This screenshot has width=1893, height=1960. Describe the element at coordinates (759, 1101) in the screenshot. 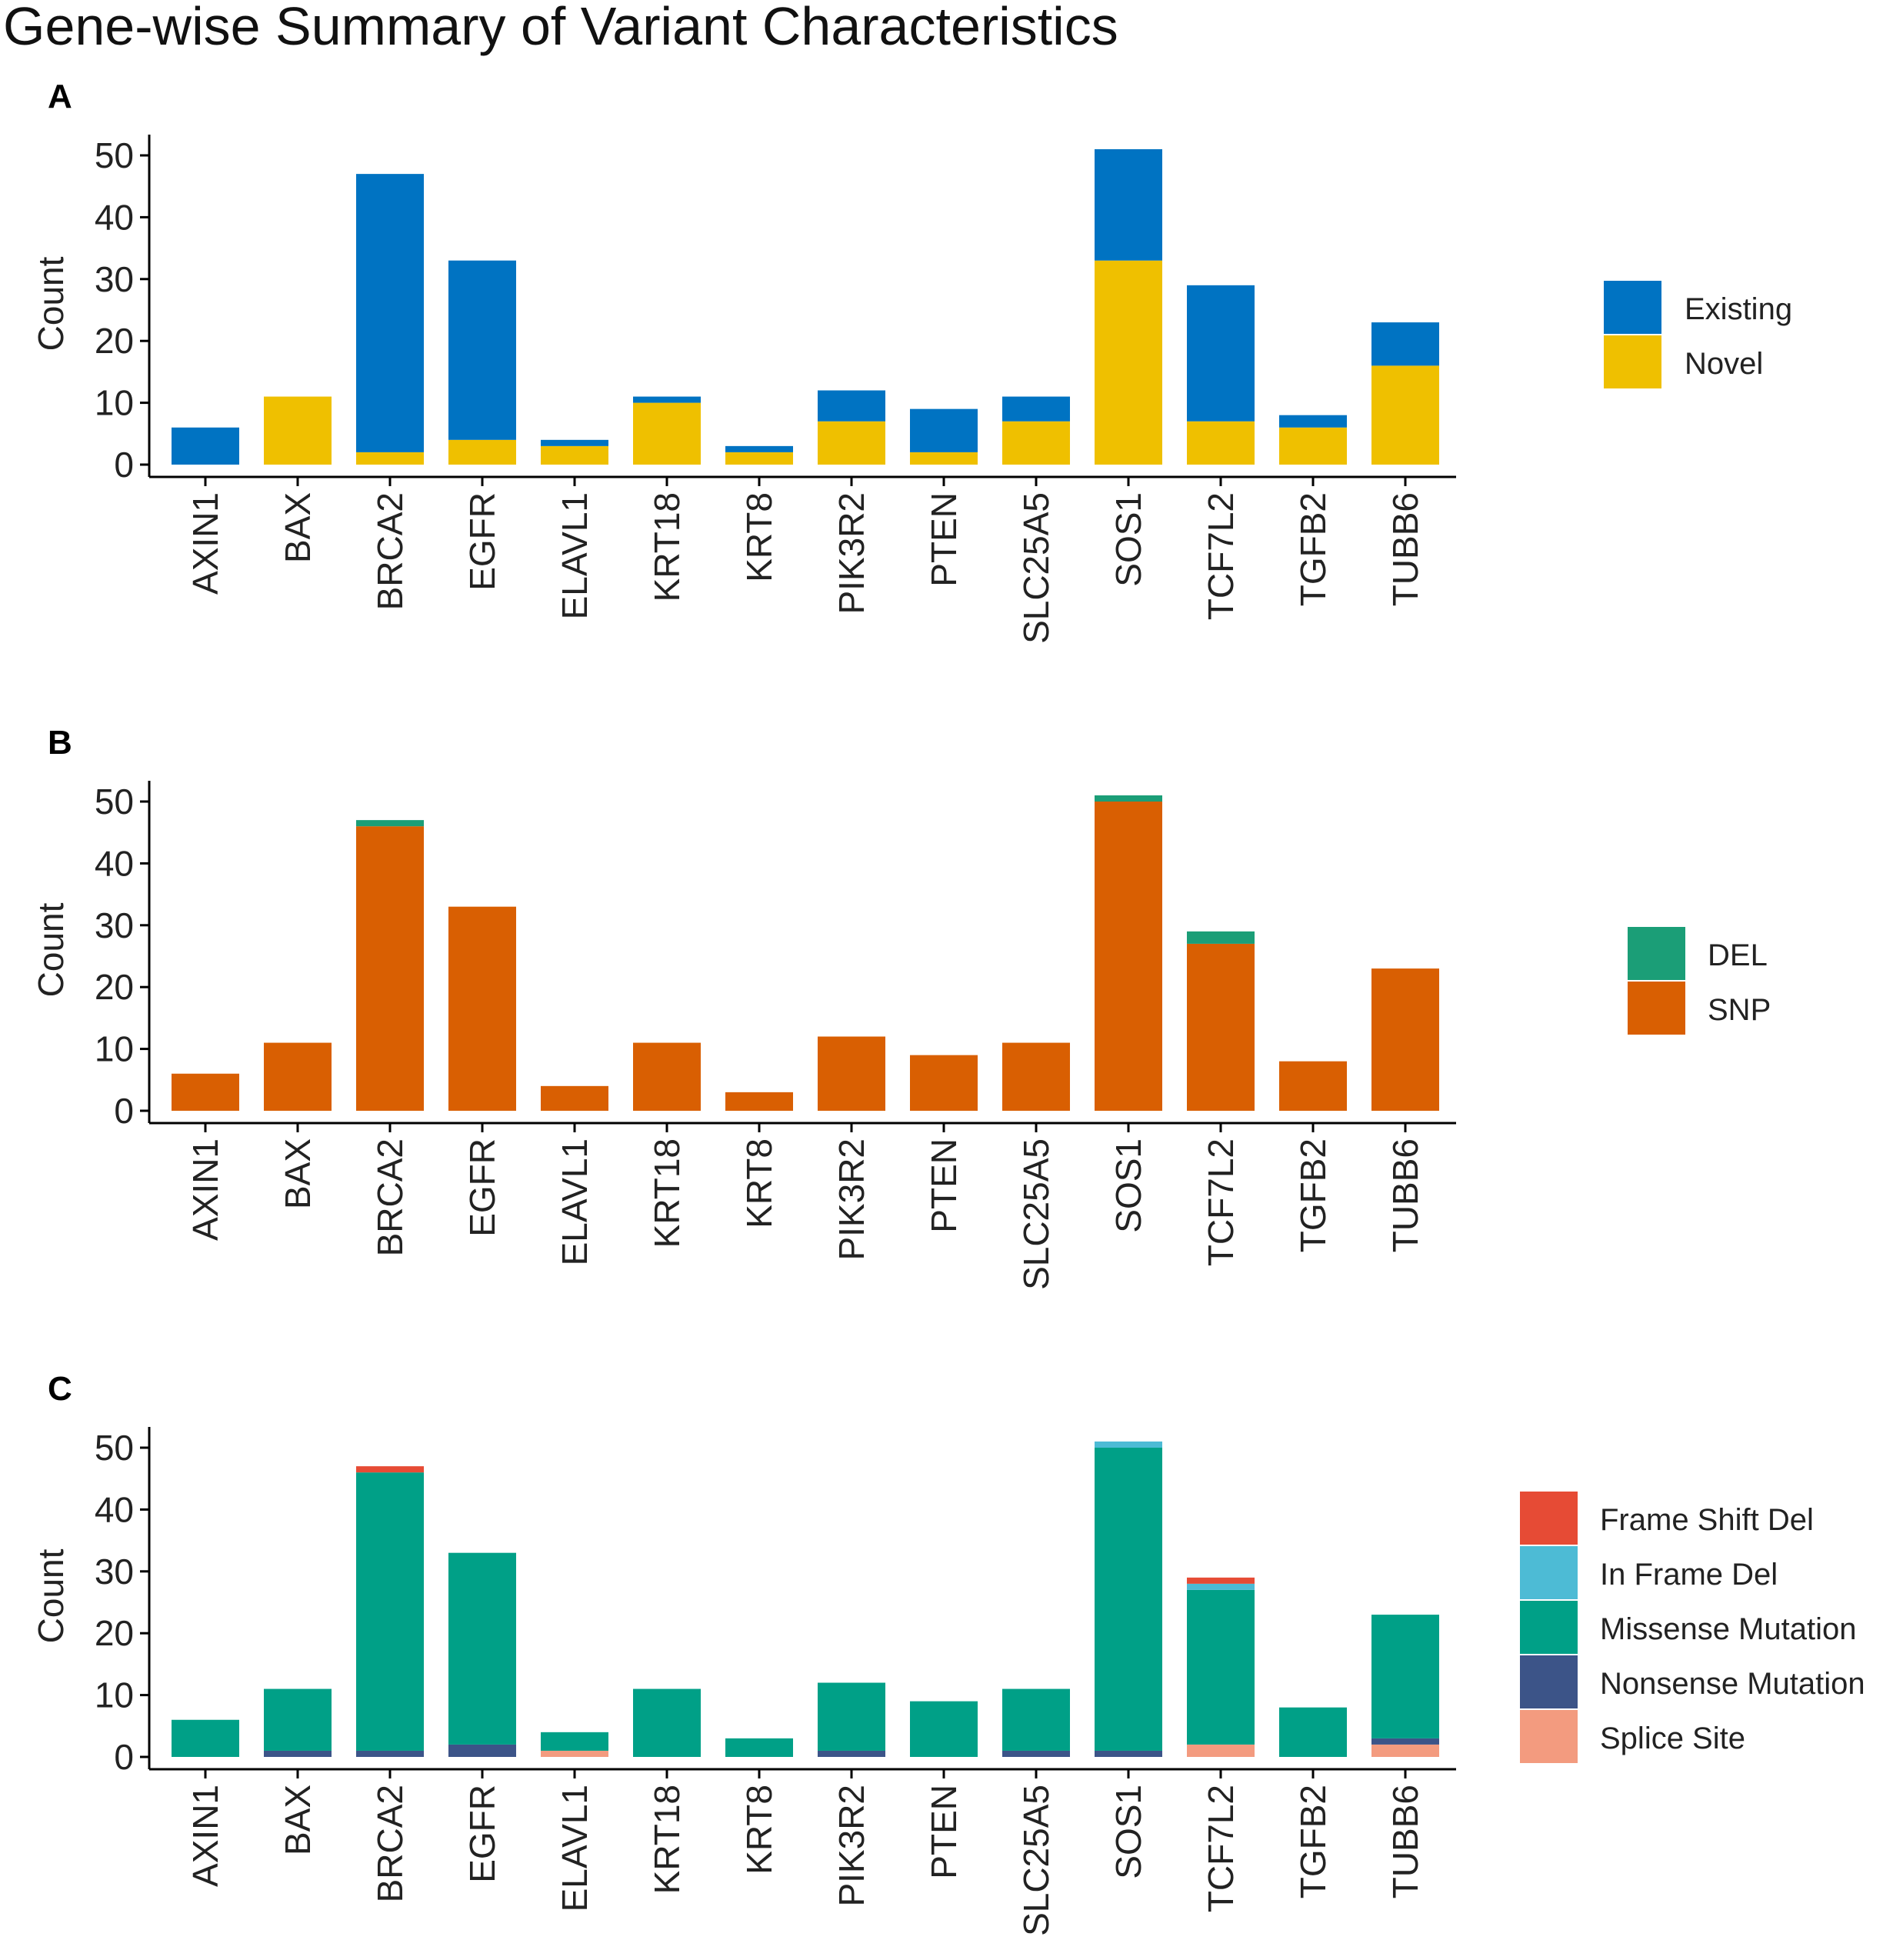

I see `bar-krt8-snp` at that location.